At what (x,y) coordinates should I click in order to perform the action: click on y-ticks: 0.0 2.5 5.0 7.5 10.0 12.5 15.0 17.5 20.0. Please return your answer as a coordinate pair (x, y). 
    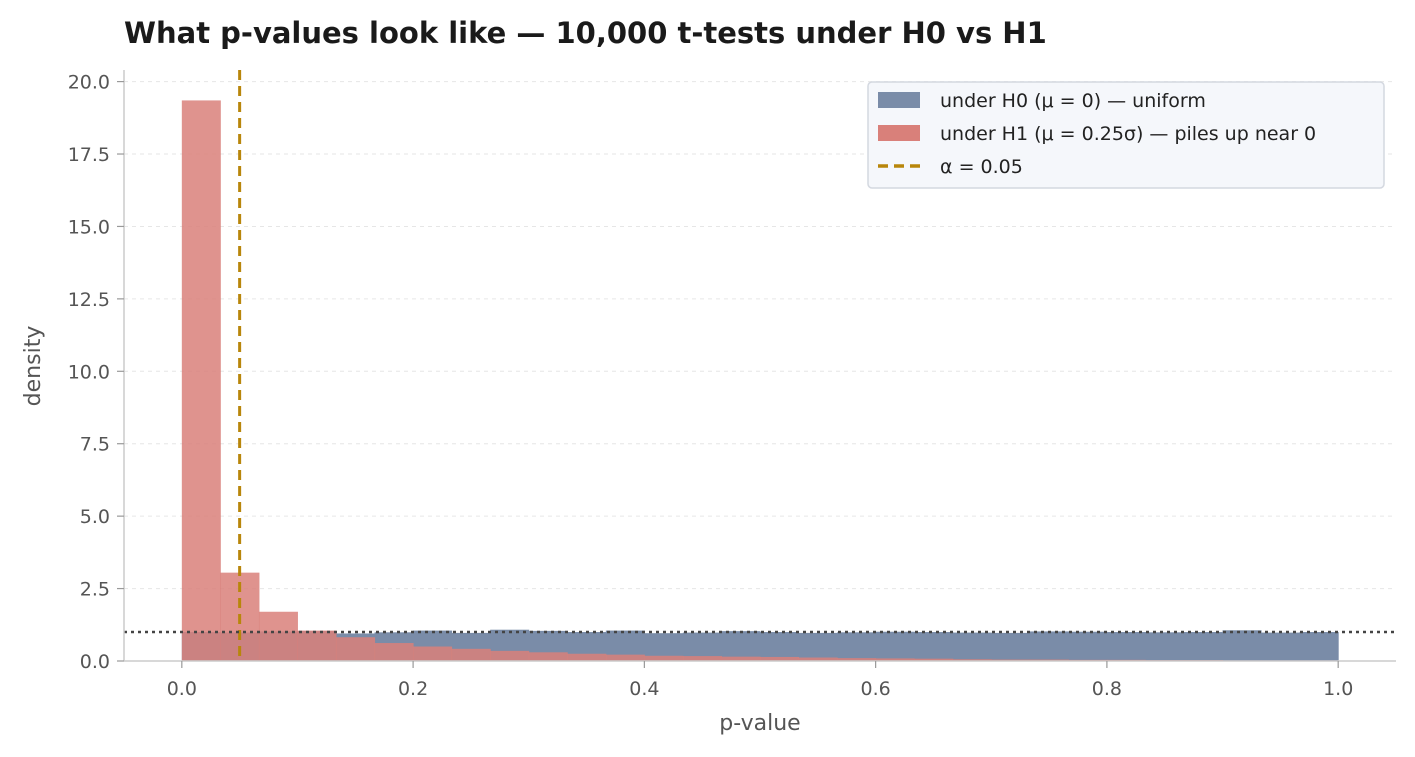
    Looking at the image, I should click on (96, 372).